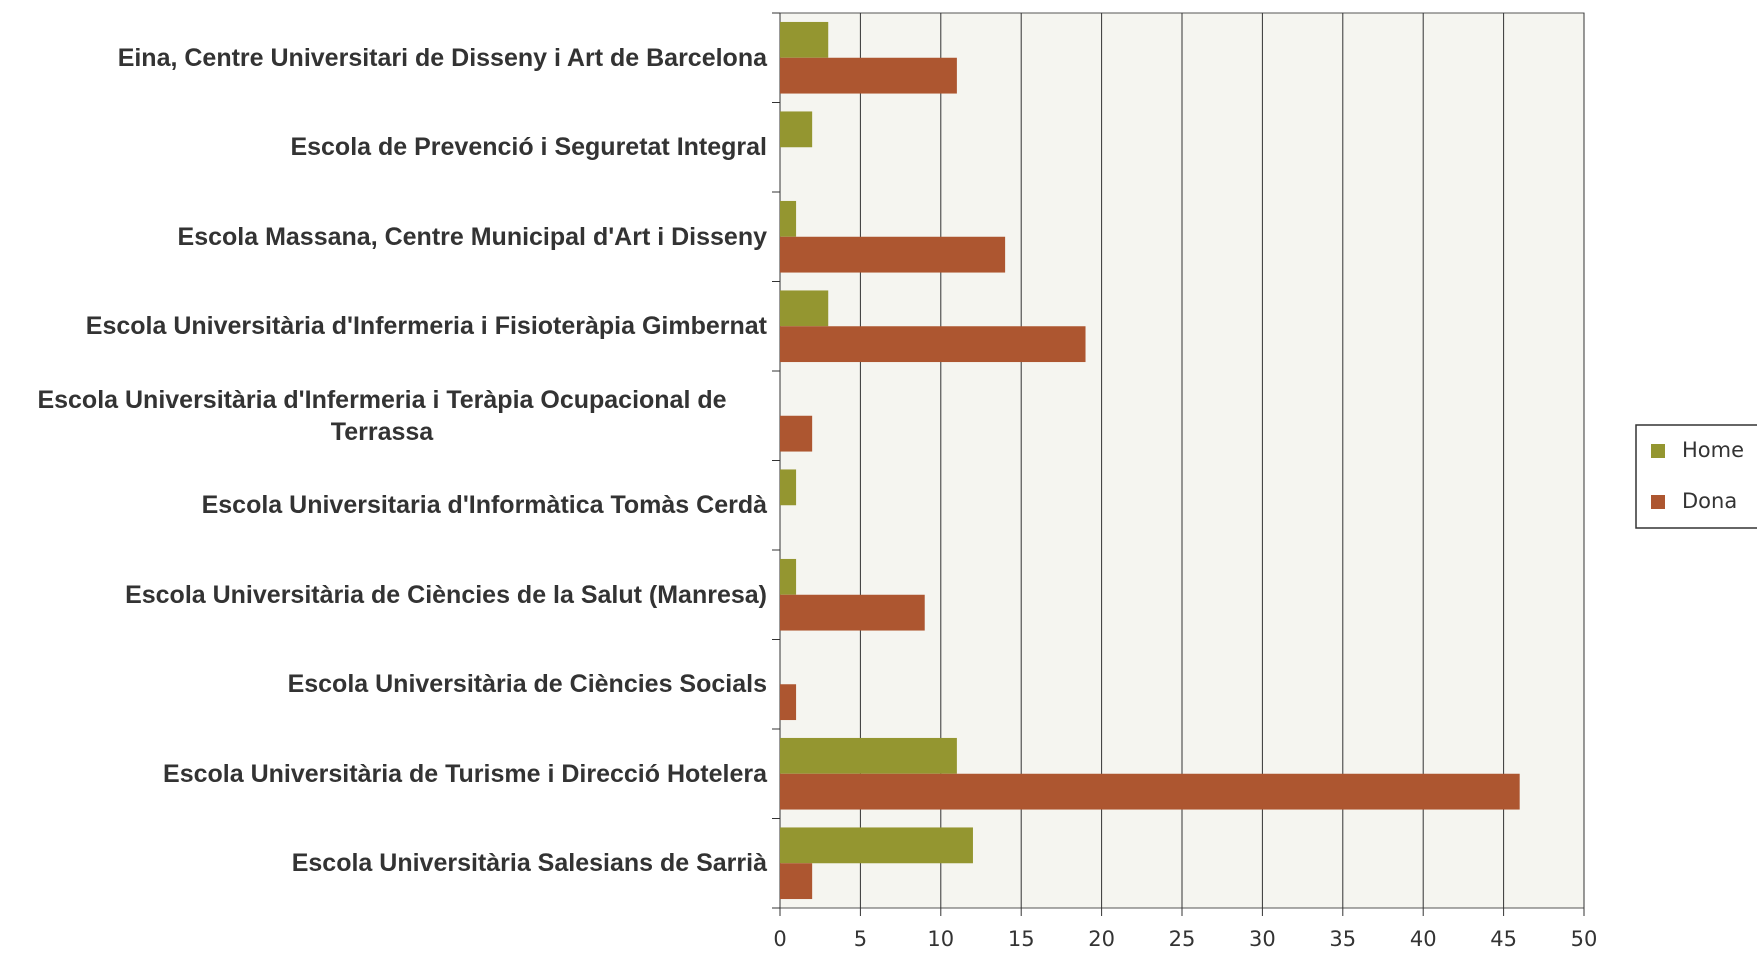  I want to click on y-tick-label: Escola Universitària Salesians de Sarrià, so click(529, 863).